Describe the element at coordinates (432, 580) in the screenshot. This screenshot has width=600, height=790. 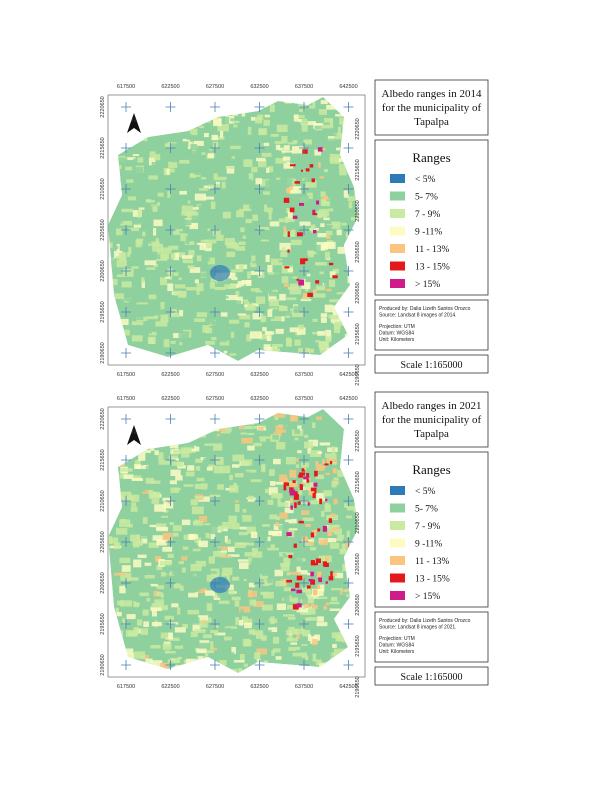
I see `legend-label: 13 - 15%` at that location.